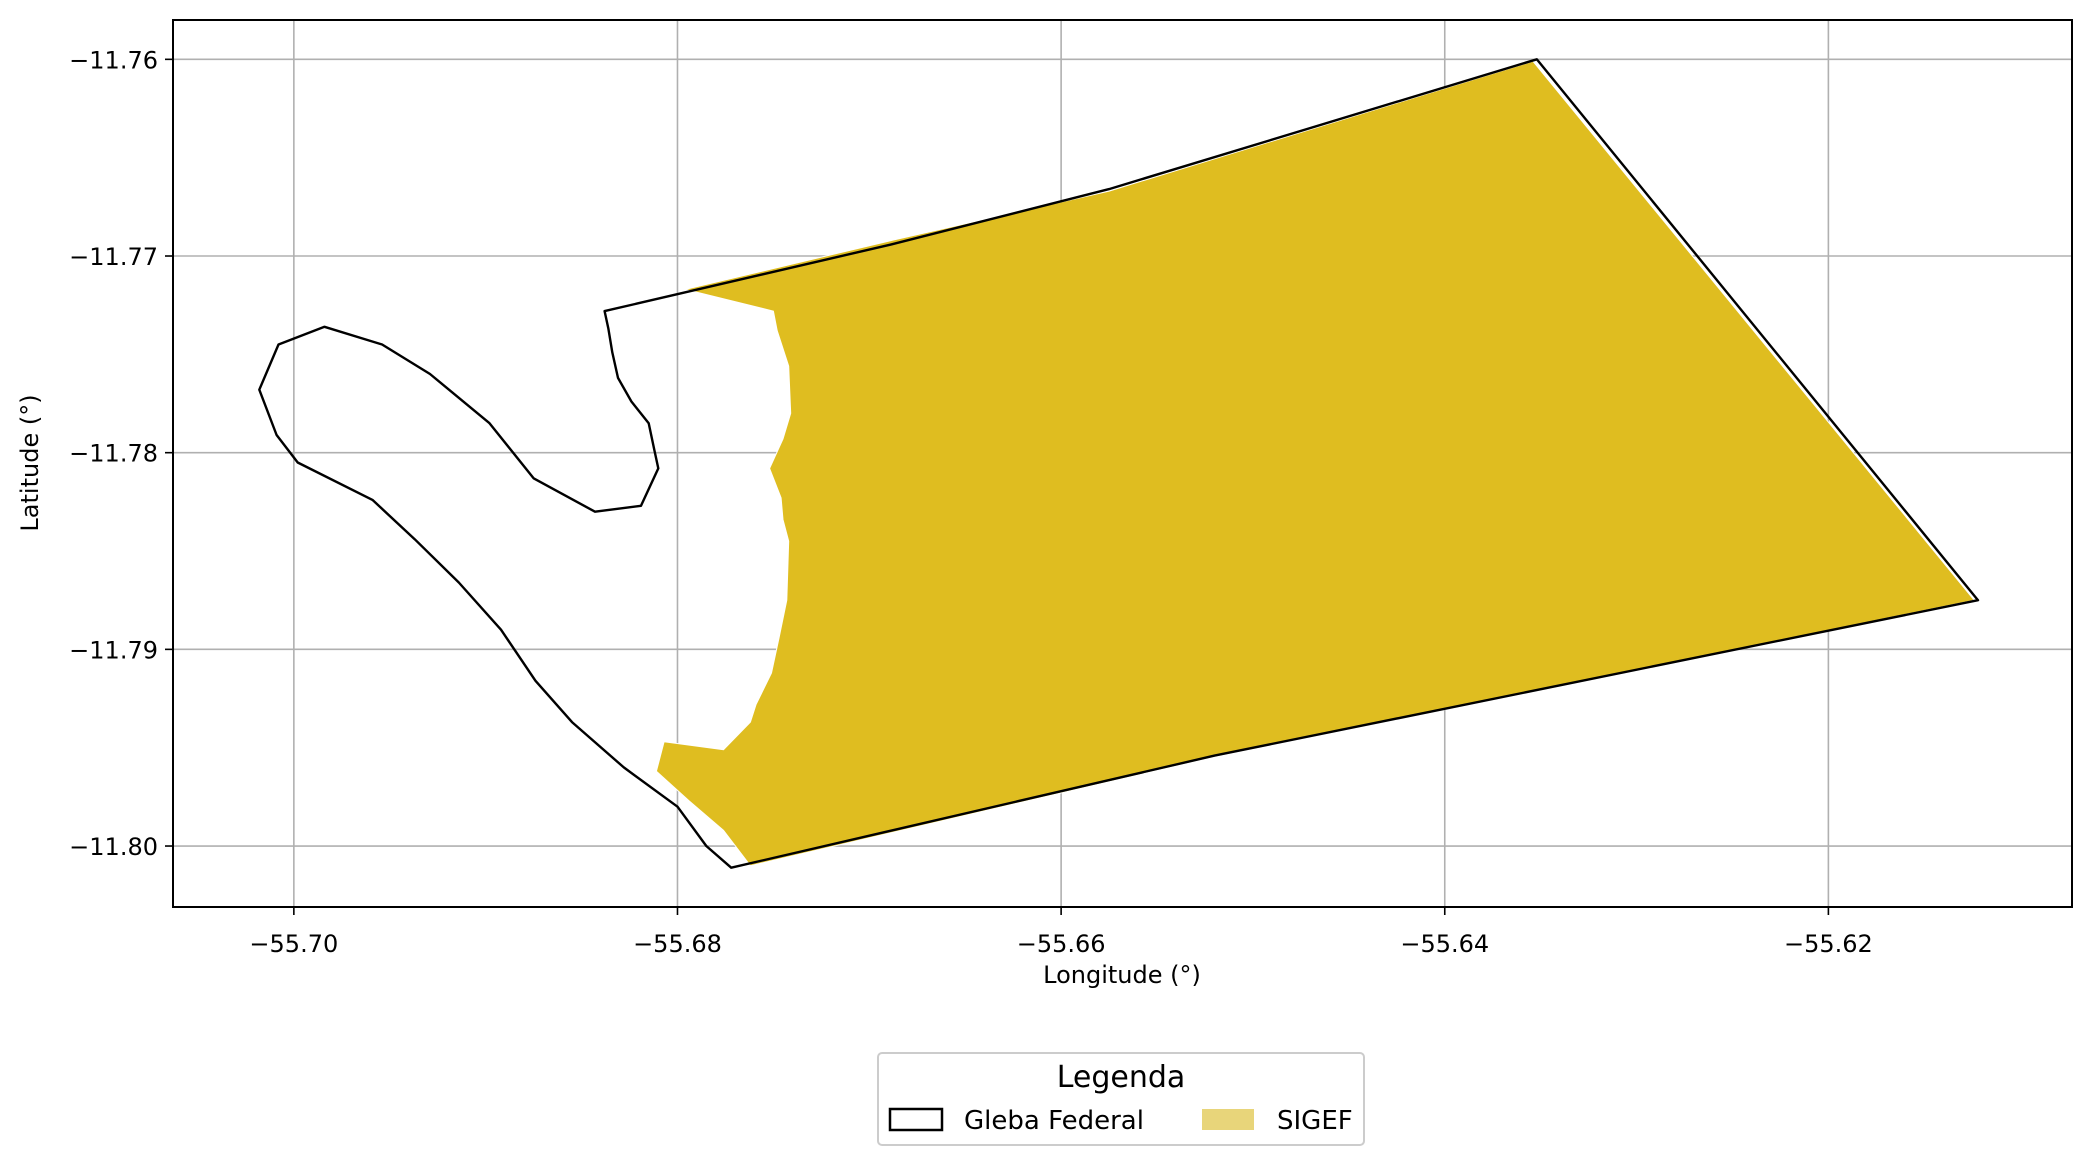 The image size is (2086, 1163). I want to click on x-tick-label: −55.62, so click(1828, 944).